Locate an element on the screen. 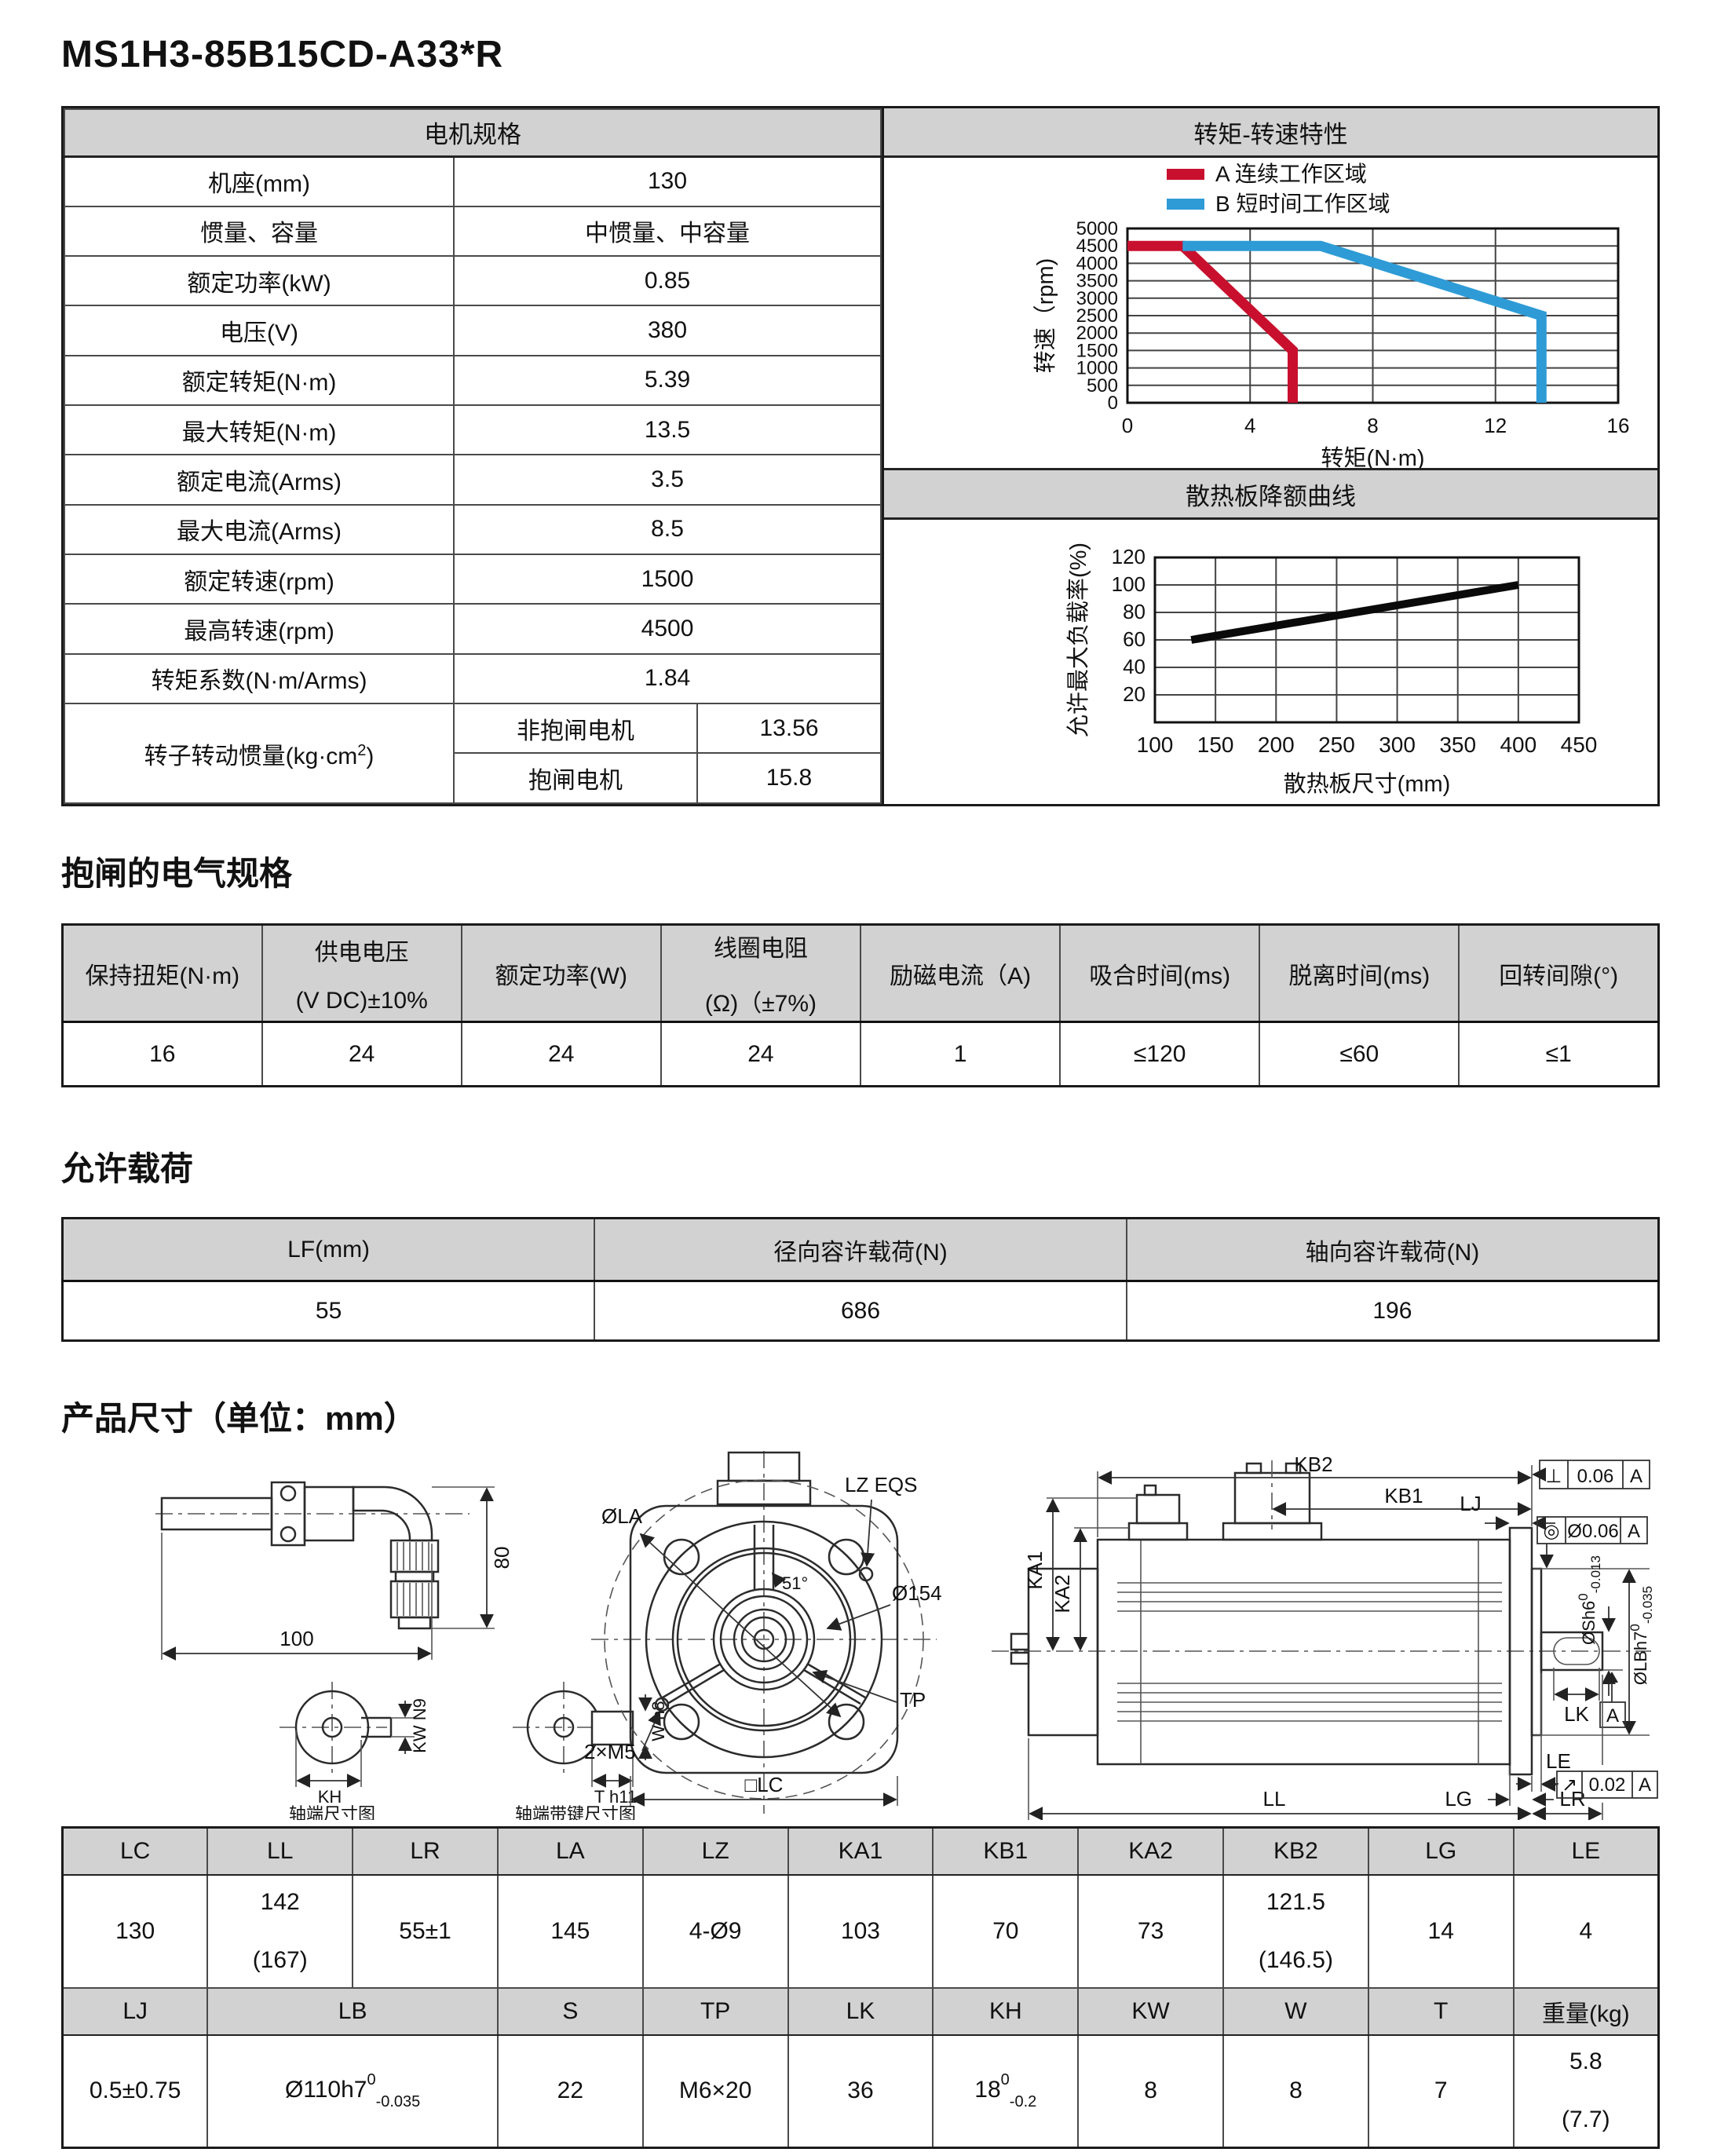 Image resolution: width=1721 pixels, height=2156 pixels. derating-chart-title-bar: 散热板降额曲线 is located at coordinates (1271, 494).